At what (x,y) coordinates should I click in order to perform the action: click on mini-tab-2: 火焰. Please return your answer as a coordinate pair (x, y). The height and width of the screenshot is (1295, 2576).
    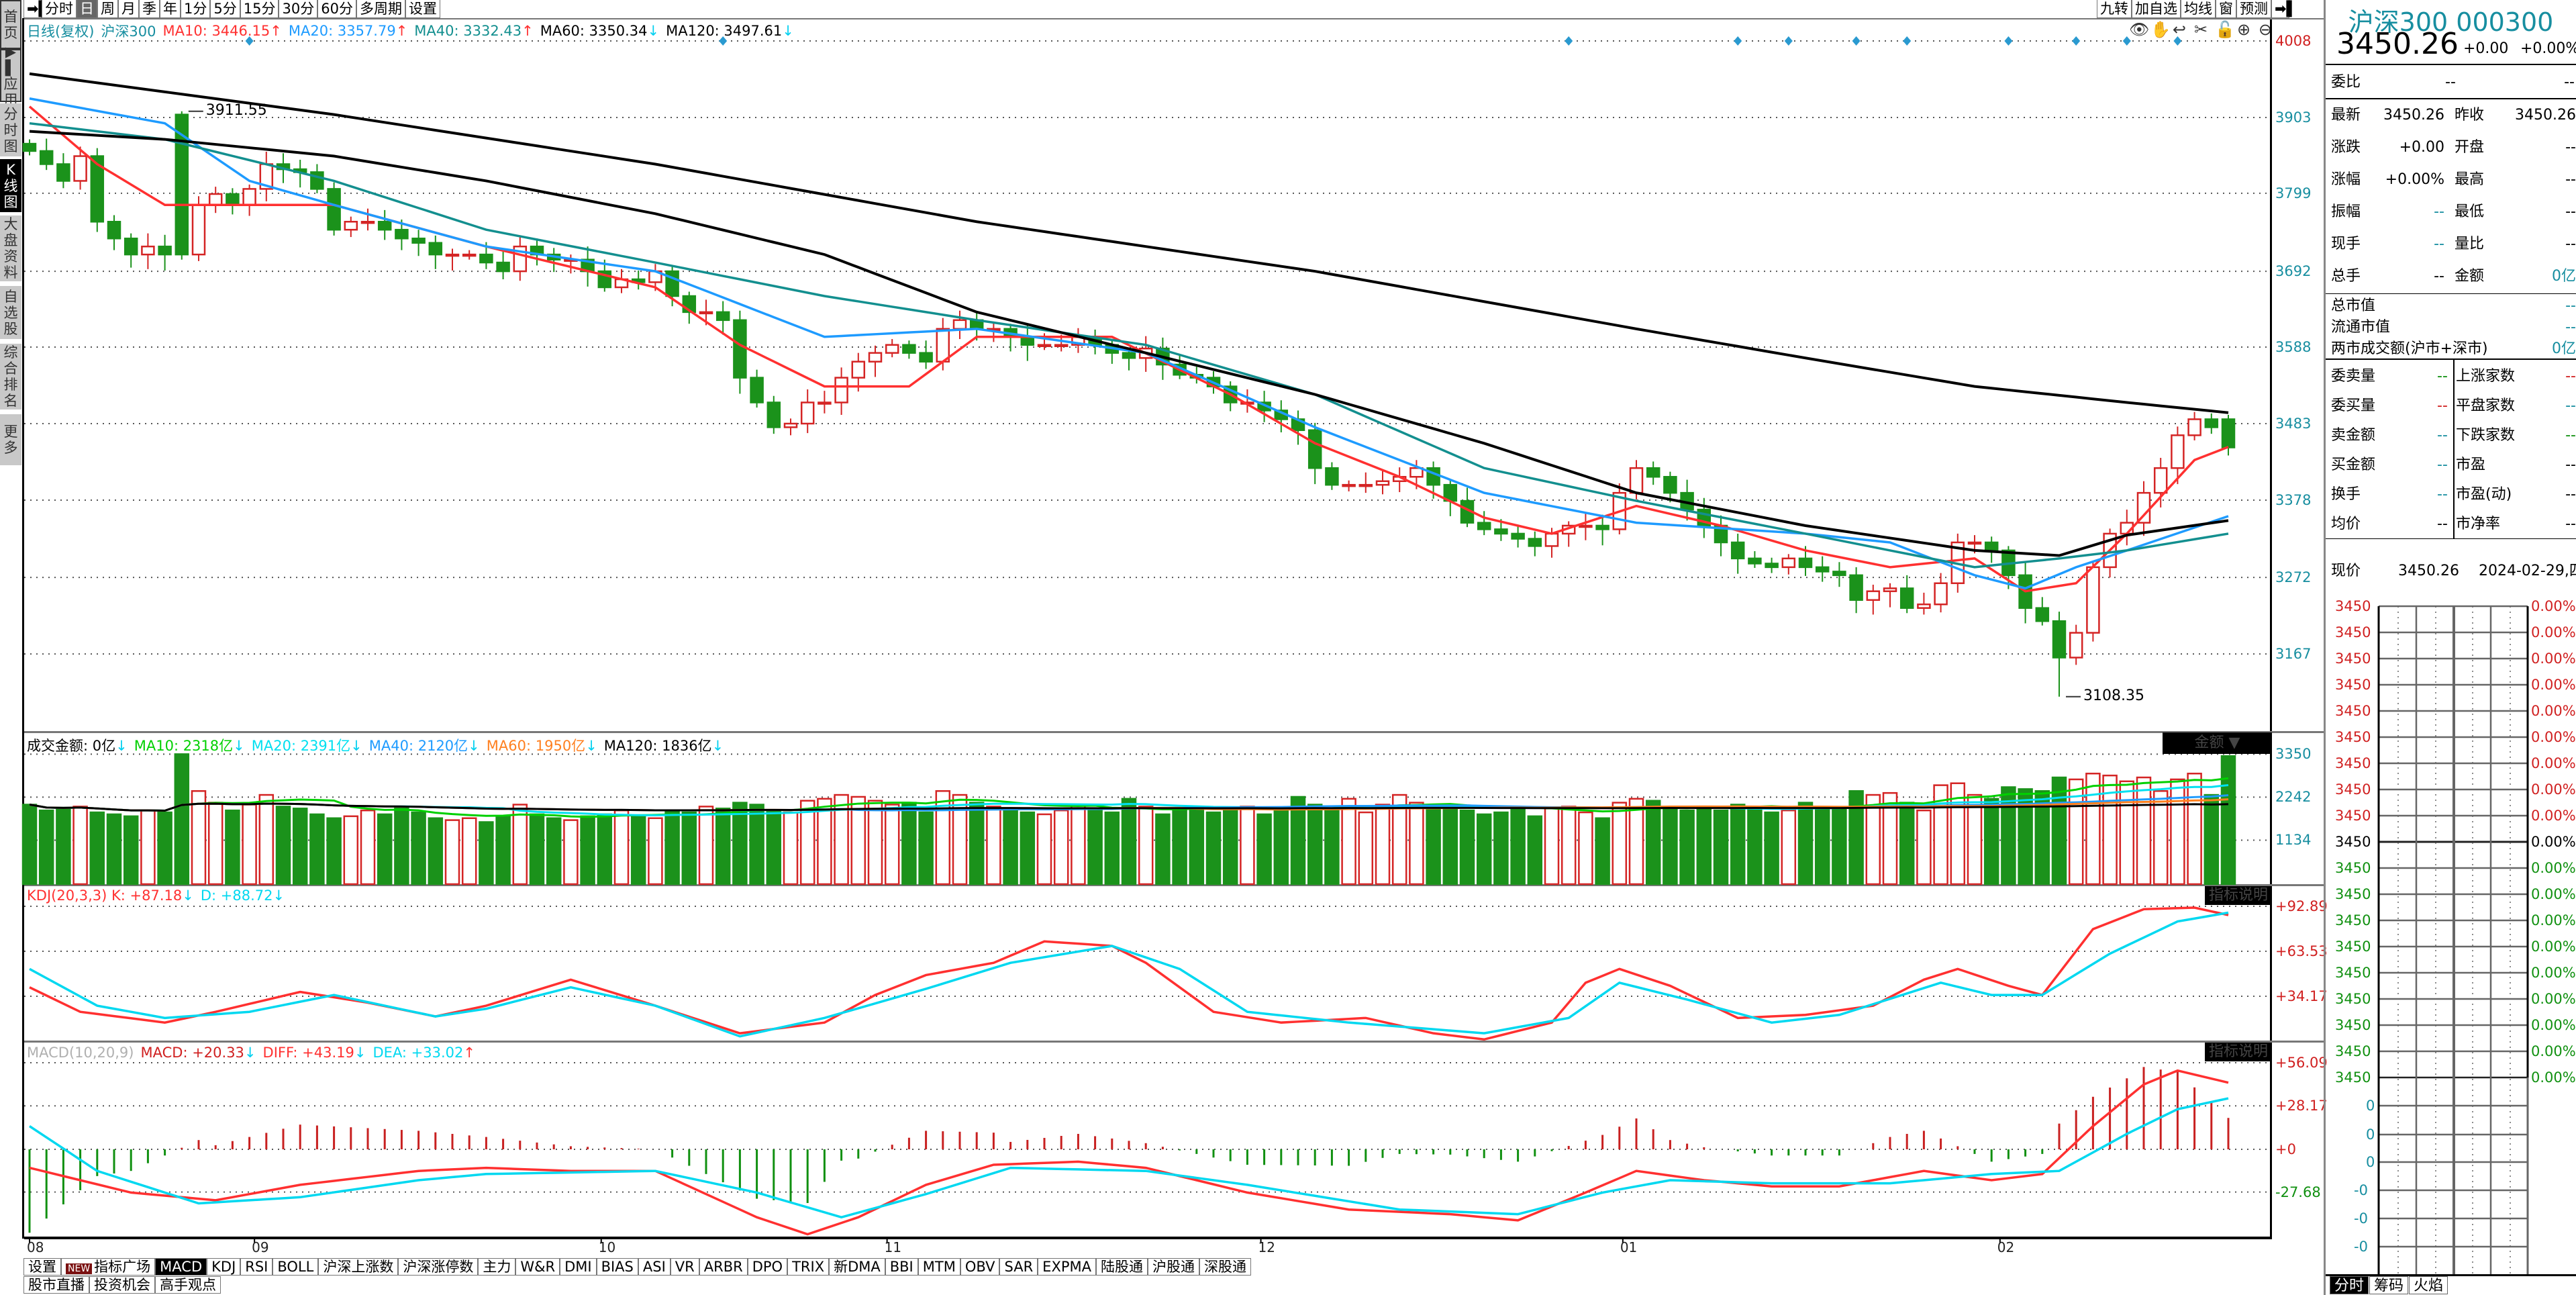
    Looking at the image, I should click on (2428, 1285).